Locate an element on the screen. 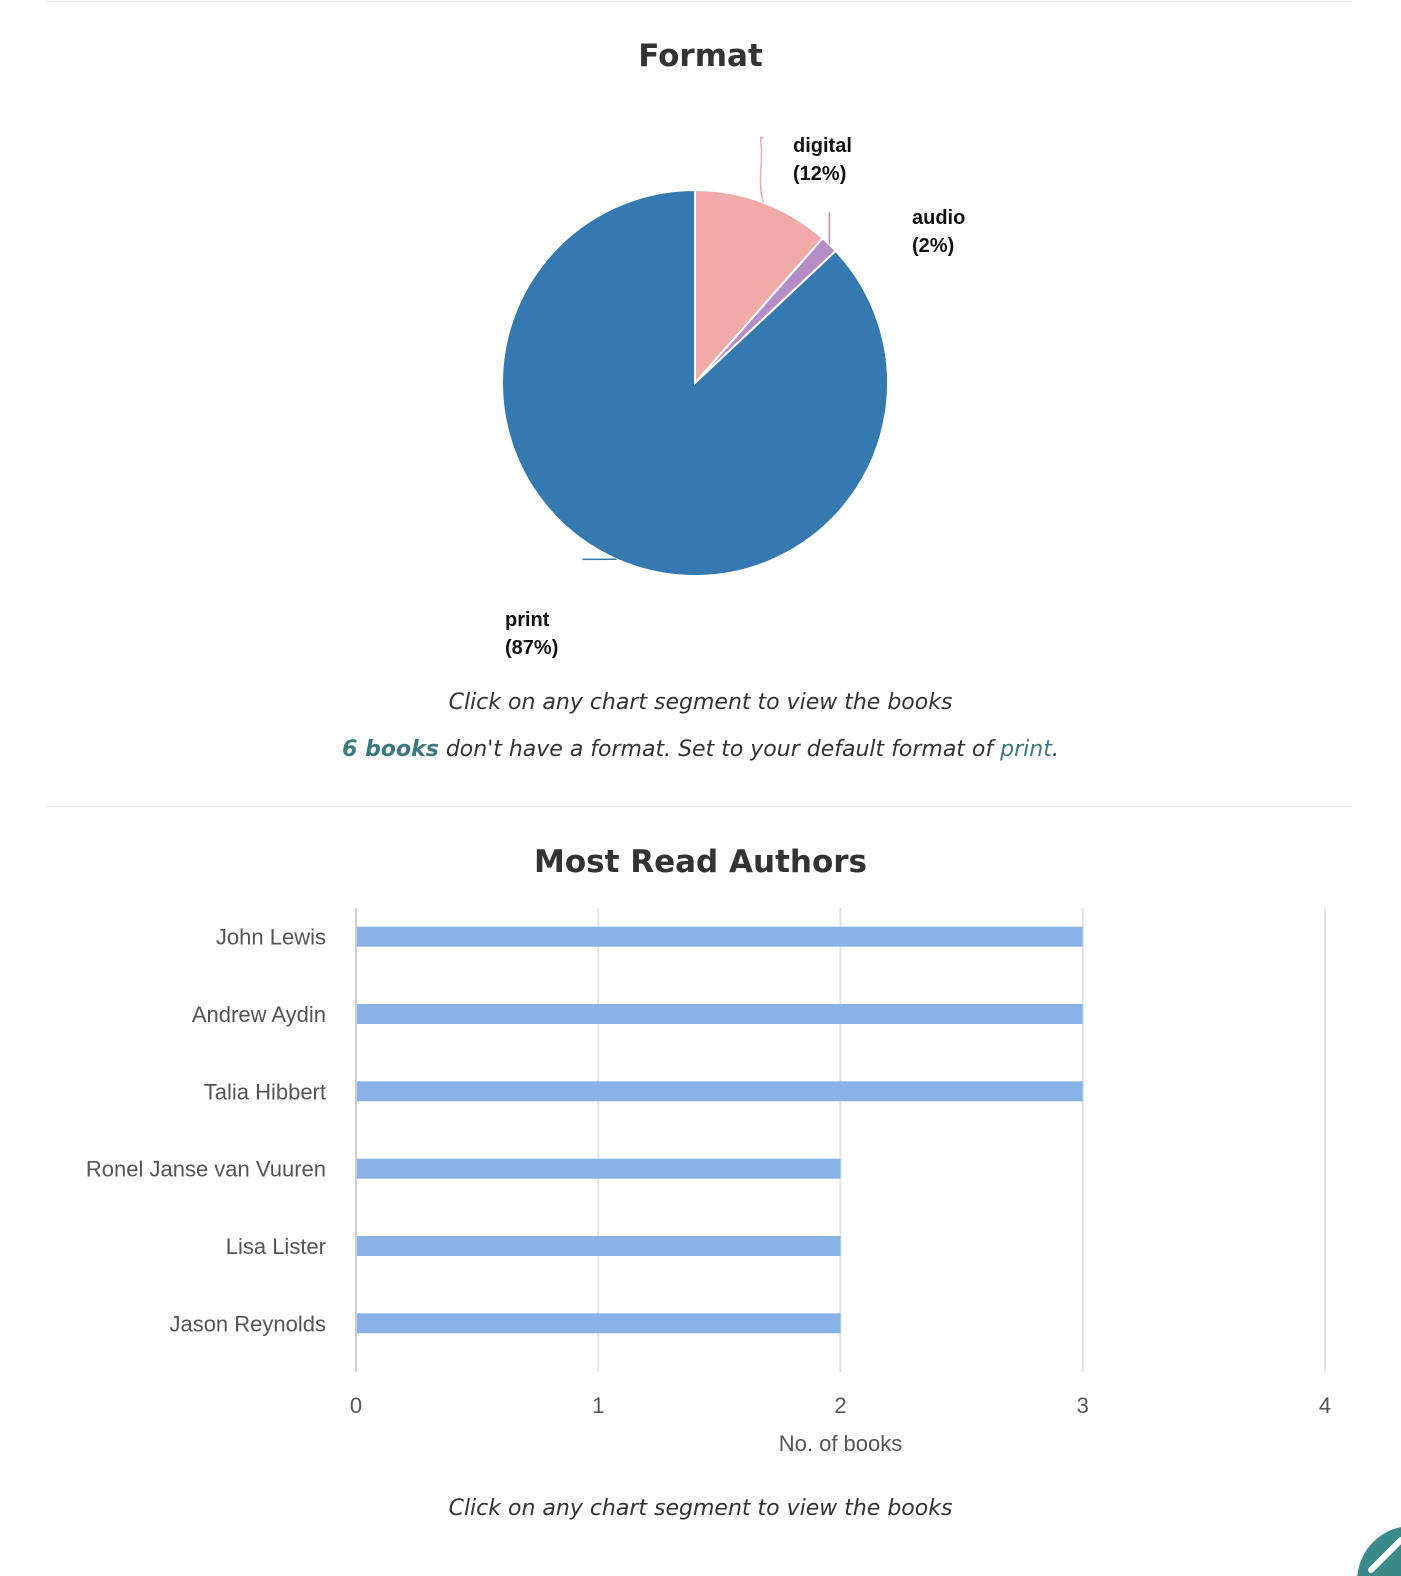 The width and height of the screenshot is (1401, 1576). authors-chart-title: Most Read Authors is located at coordinates (700, 862).